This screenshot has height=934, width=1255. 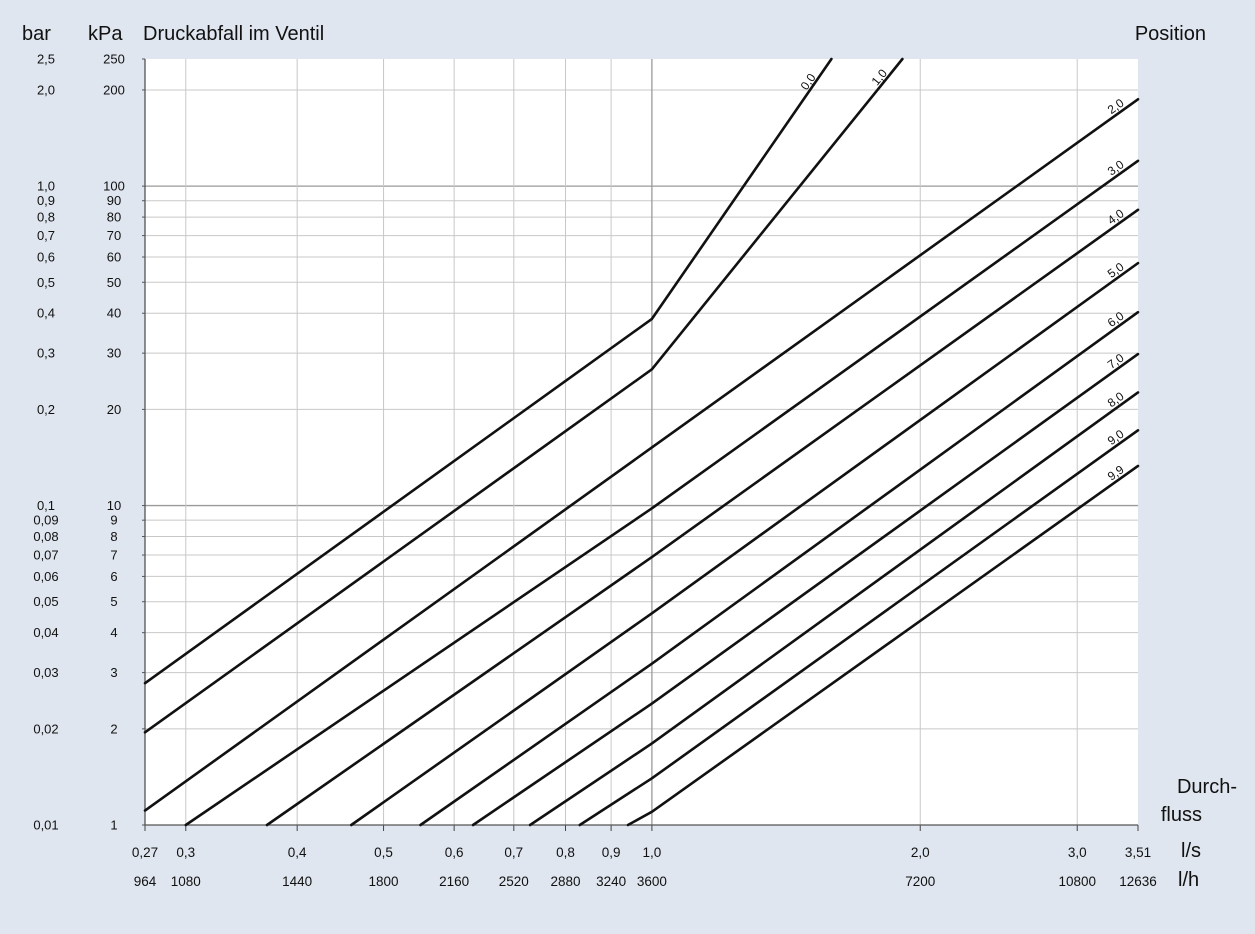 What do you see at coordinates (46, 505) in the screenshot?
I see `y-tick-label-bar: 0,1` at bounding box center [46, 505].